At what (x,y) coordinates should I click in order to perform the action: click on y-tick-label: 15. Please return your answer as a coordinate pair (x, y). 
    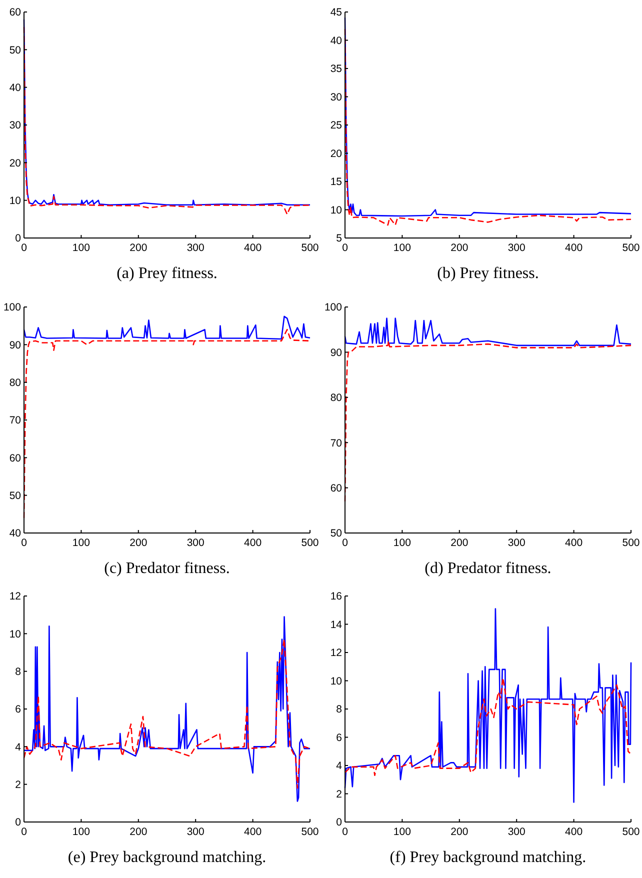
    Looking at the image, I should click on (336, 182).